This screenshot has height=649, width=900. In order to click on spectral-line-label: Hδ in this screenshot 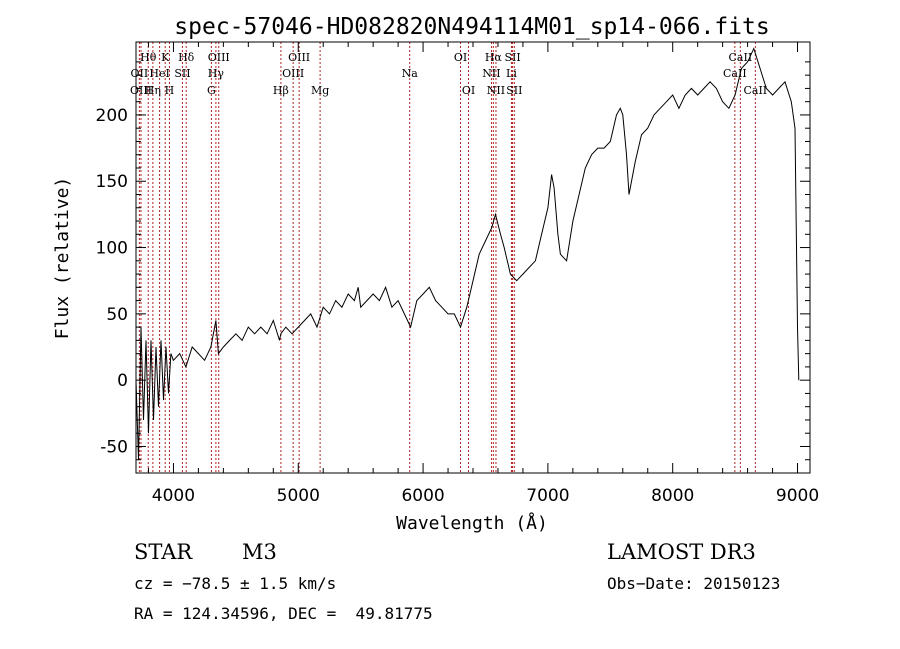, I will do `click(186, 57)`.